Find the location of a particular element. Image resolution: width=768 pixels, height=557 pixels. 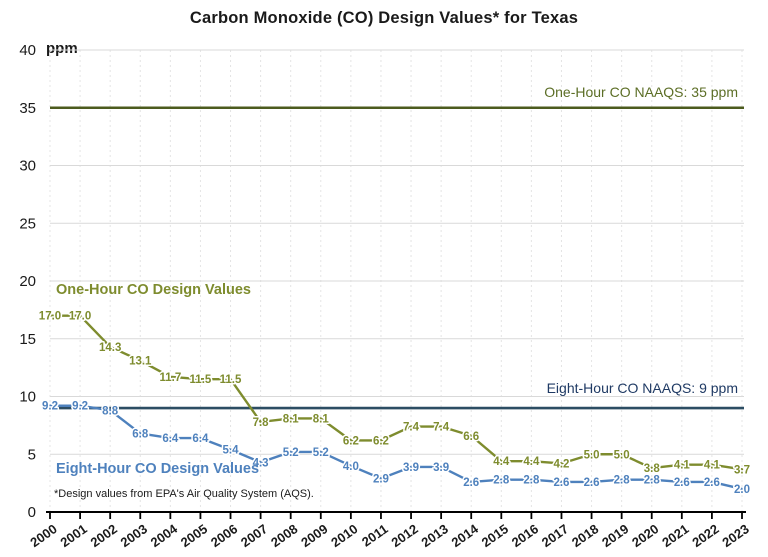

data-label-one-hour-2021: 4.1 is located at coordinates (682, 466).